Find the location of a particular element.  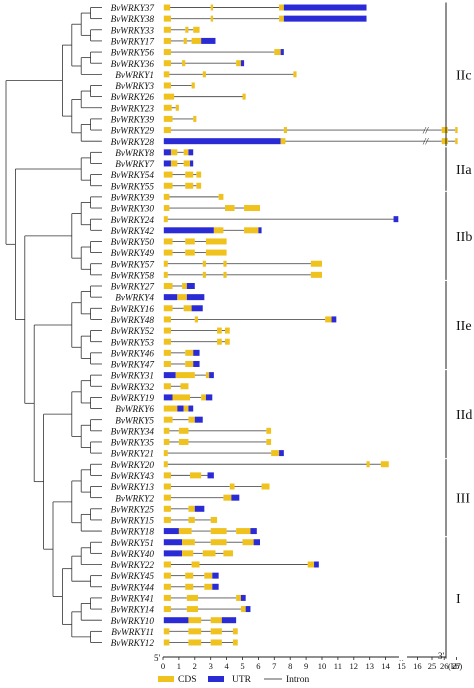

group-label: IIc is located at coordinates (464, 75).